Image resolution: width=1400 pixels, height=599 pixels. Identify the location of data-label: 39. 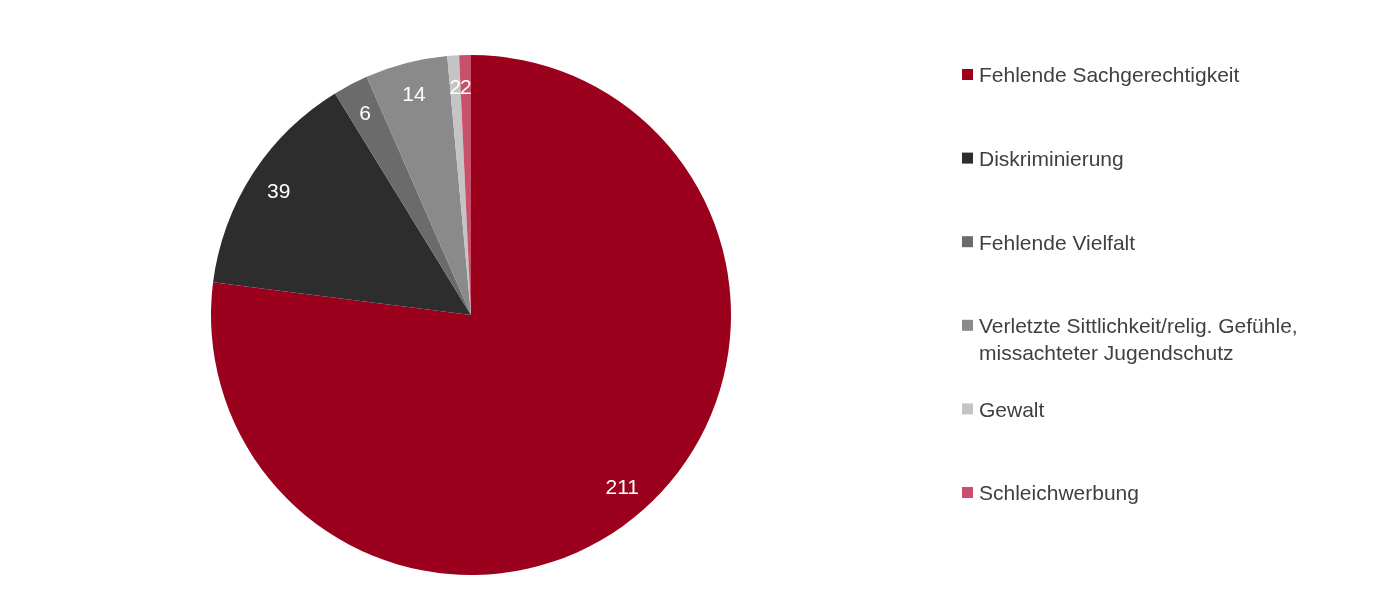
(279, 191).